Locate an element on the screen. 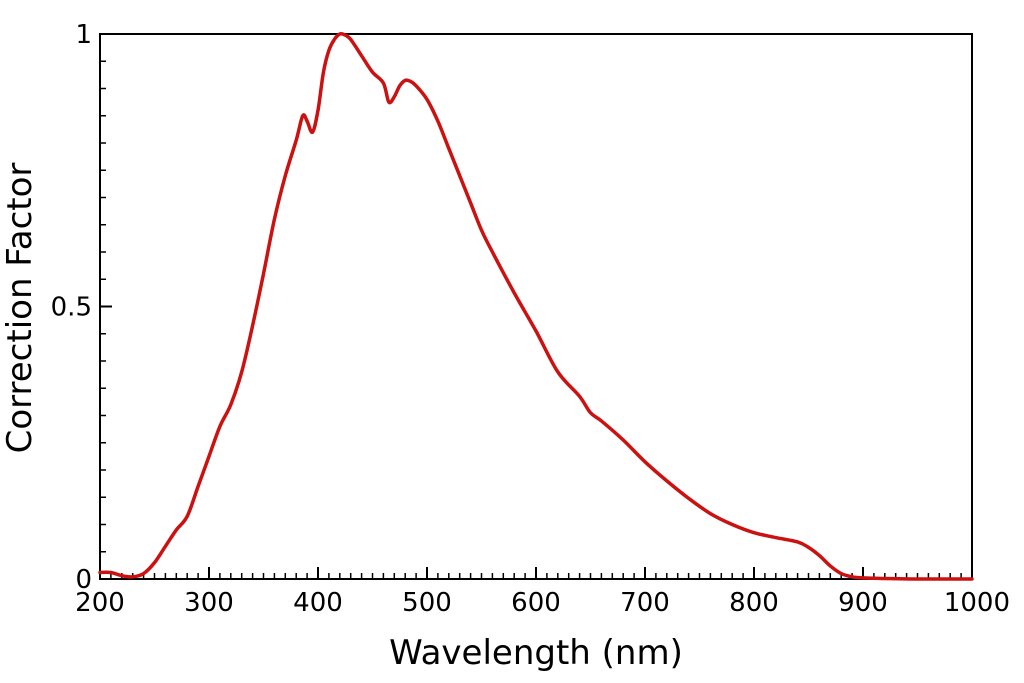 Image resolution: width=1024 pixels, height=683 pixels. y-tick-labels: 00.51 is located at coordinates (71, 307).